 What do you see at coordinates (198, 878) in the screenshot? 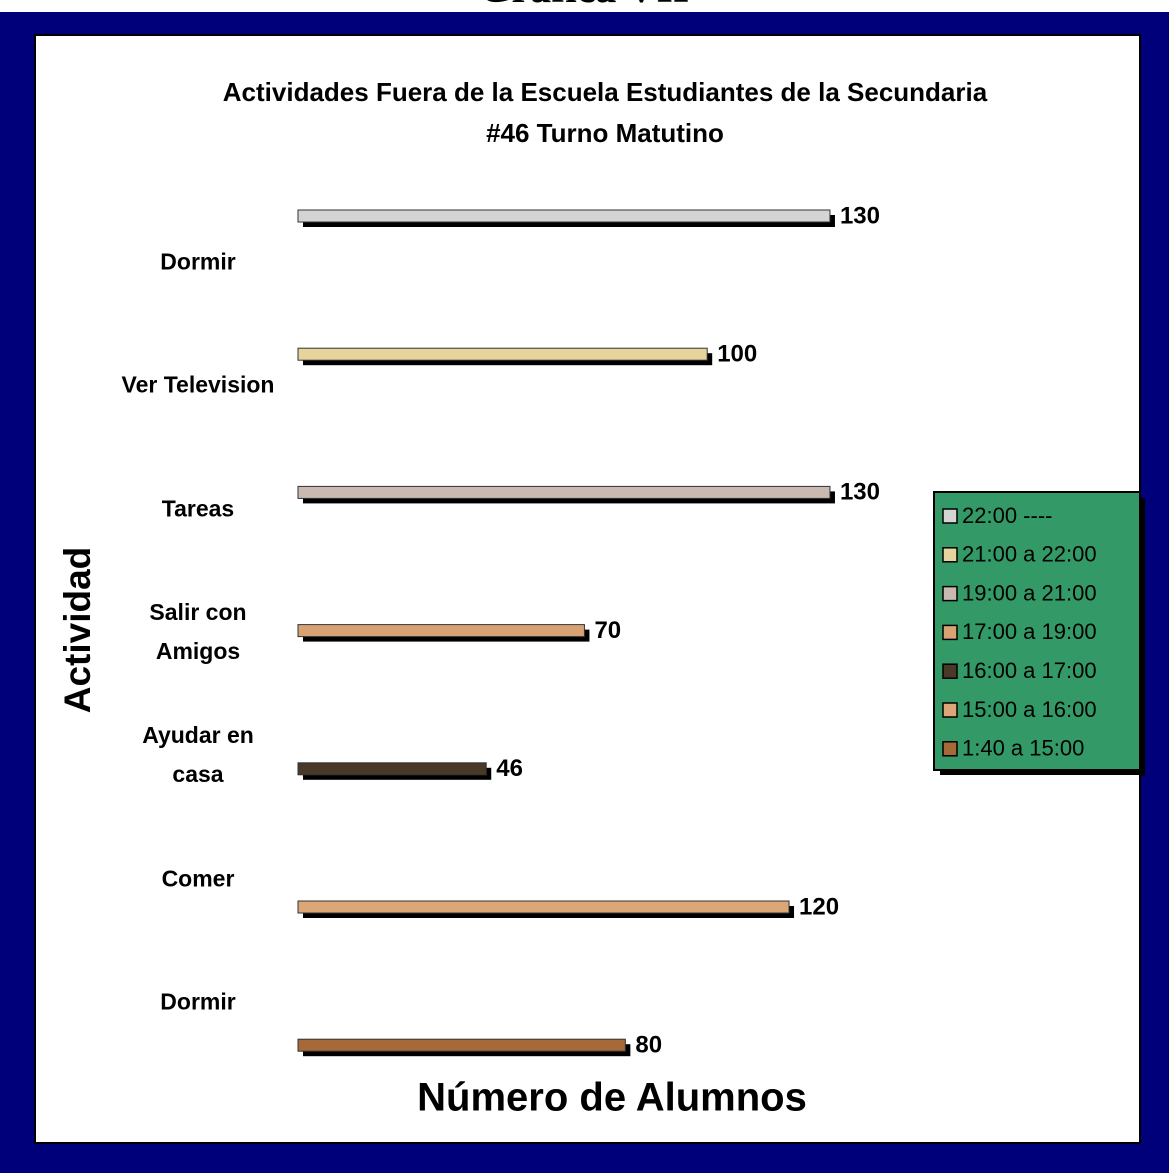
I see `y-tick-label: Comer` at bounding box center [198, 878].